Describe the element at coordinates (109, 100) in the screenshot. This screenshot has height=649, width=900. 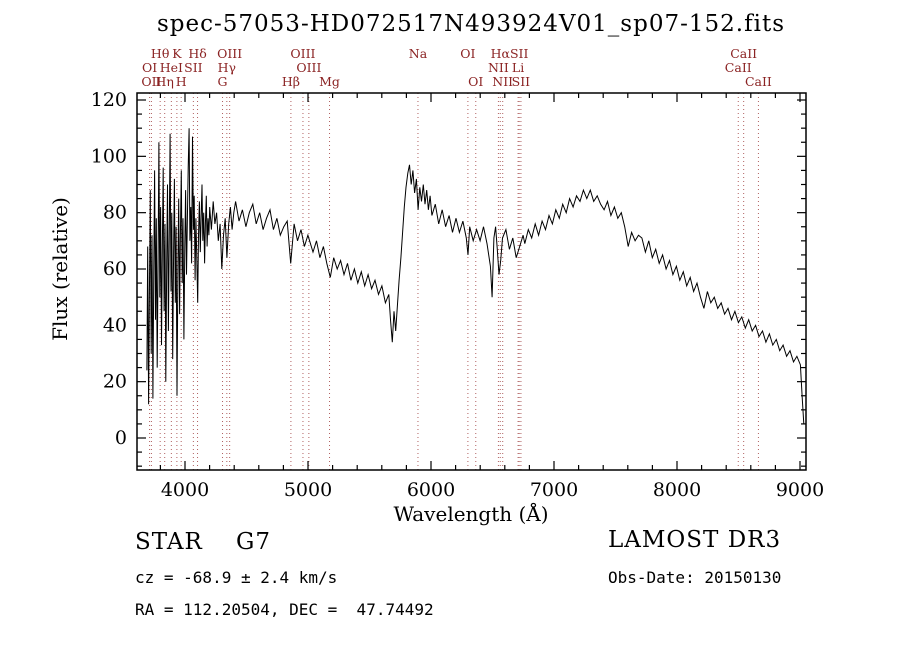
I see `y-tick-label: 120` at that location.